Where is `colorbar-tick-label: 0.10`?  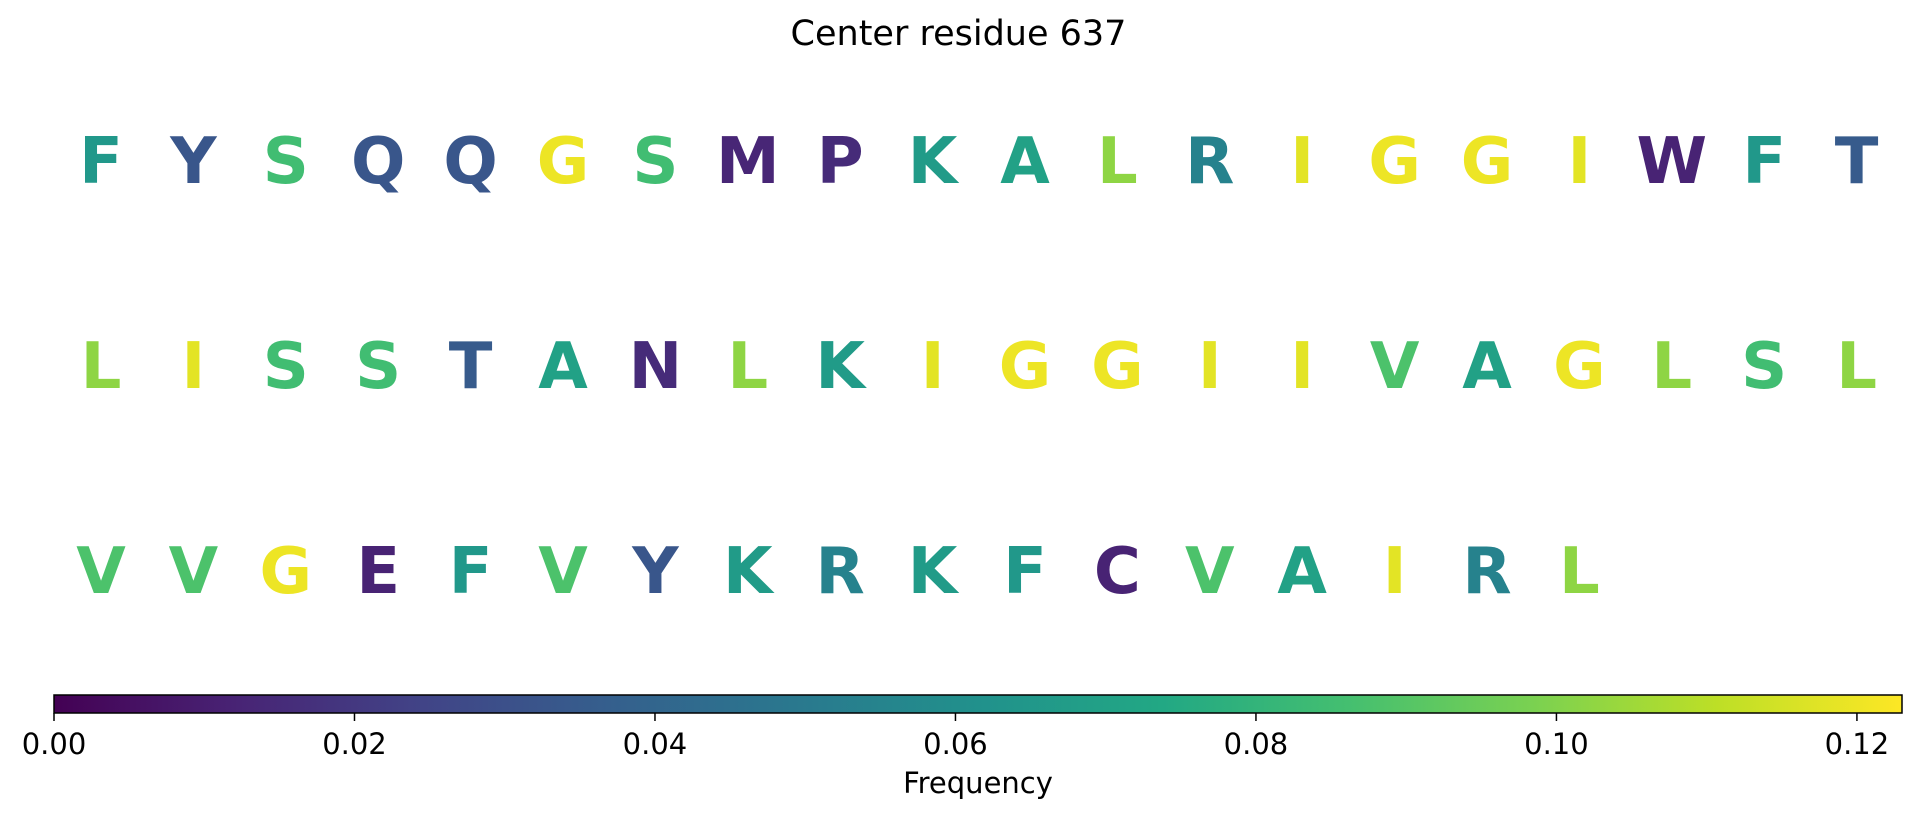
colorbar-tick-label: 0.10 is located at coordinates (1556, 744).